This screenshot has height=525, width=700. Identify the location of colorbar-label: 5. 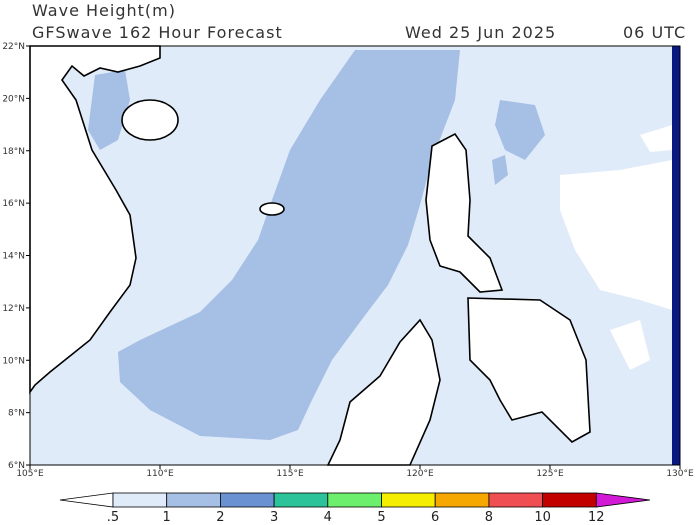
(381, 517).